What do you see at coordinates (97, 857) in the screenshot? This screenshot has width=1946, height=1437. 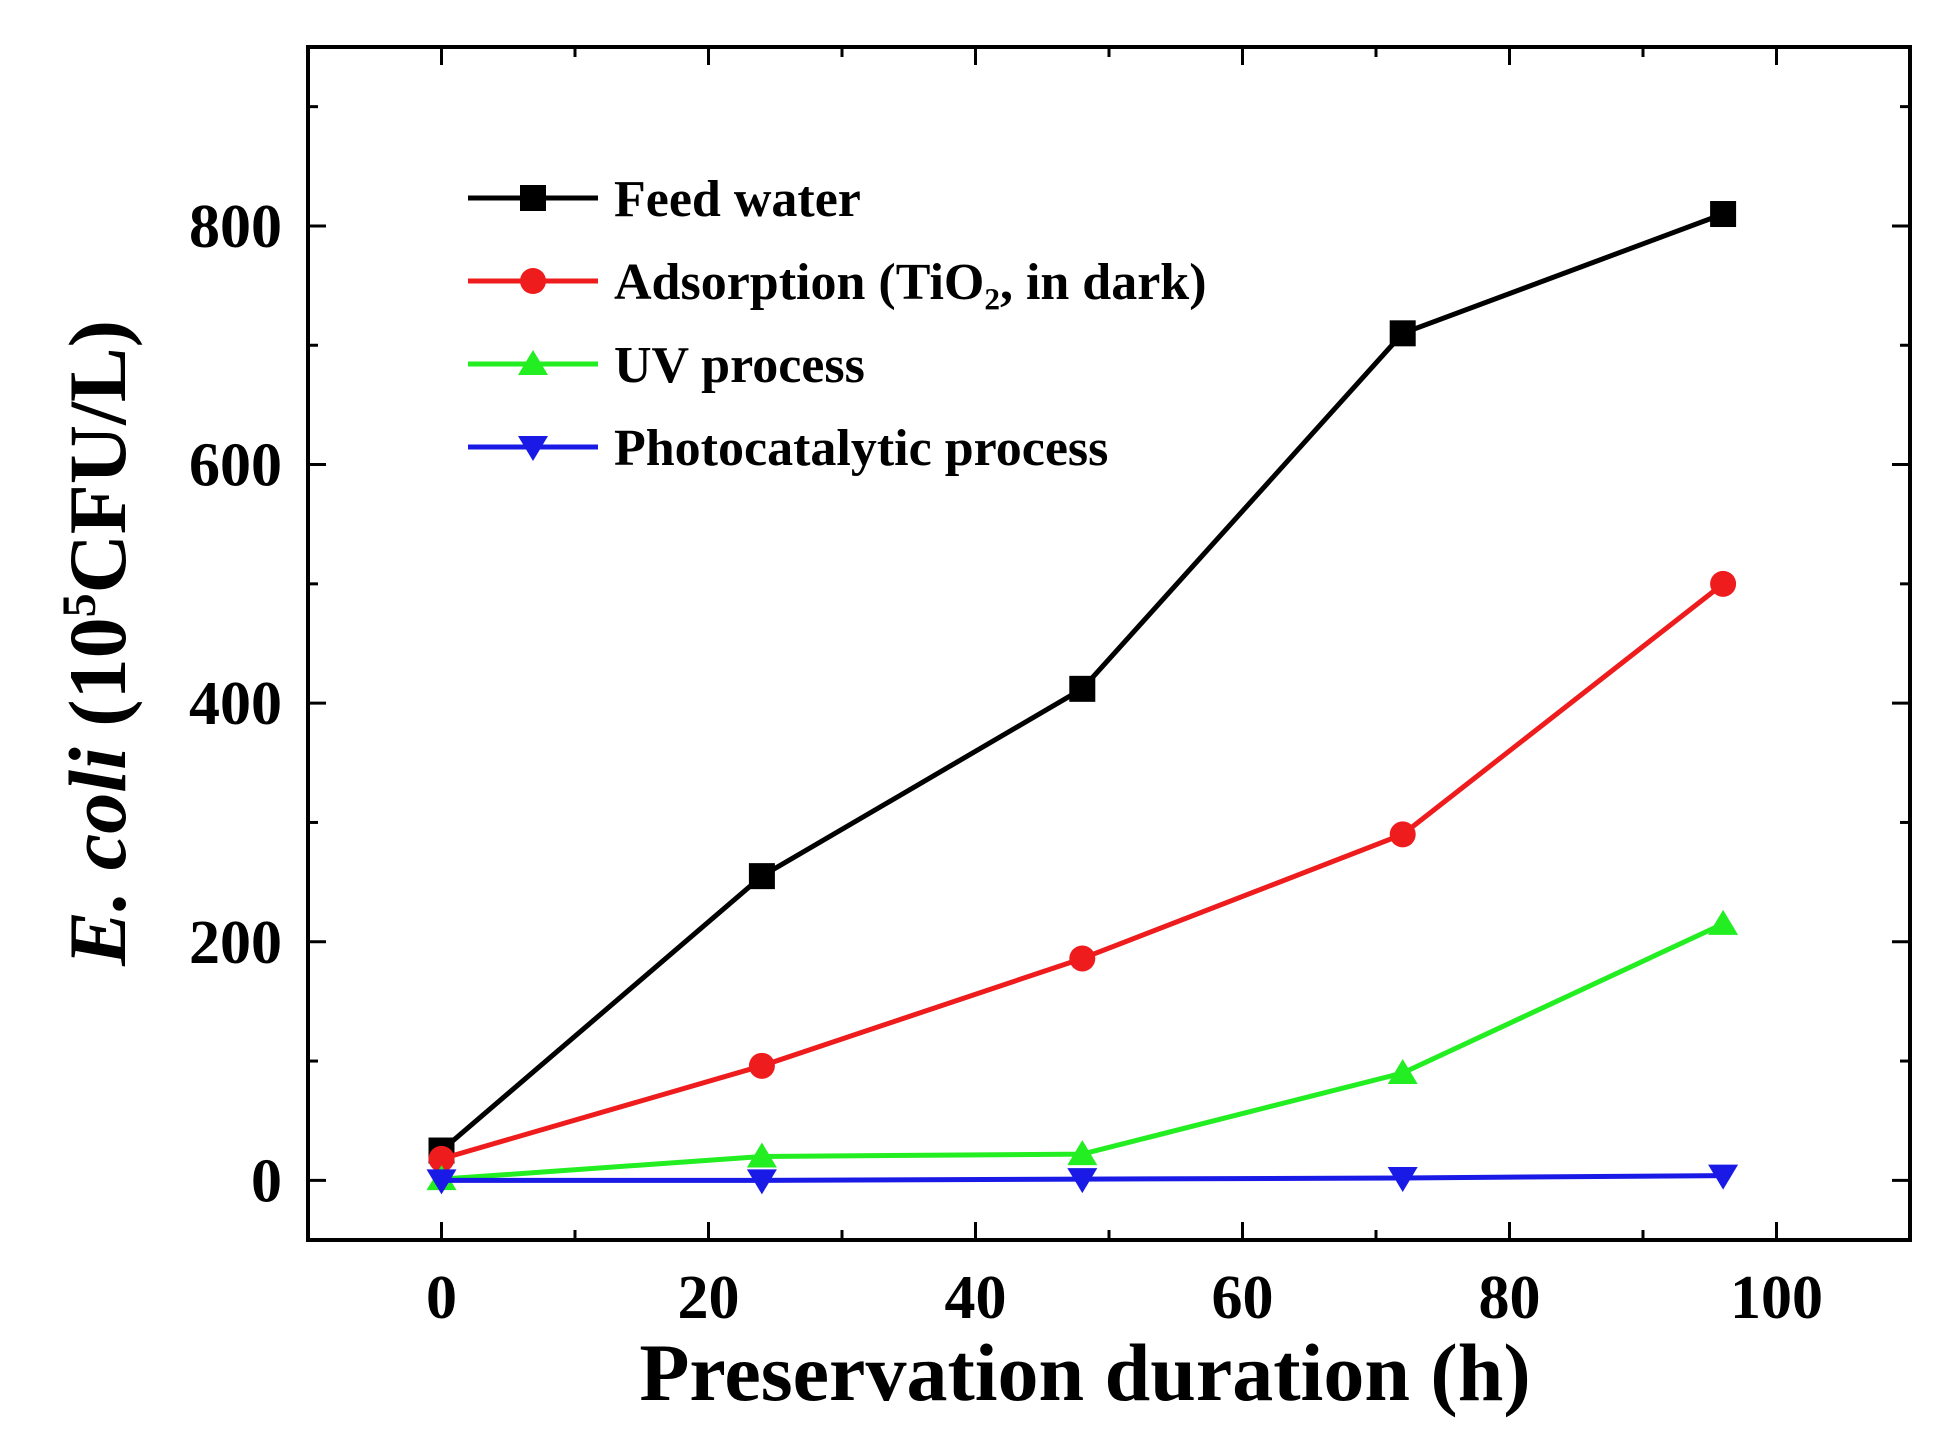 I see `y-axis-title-italic: E. coli` at bounding box center [97, 857].